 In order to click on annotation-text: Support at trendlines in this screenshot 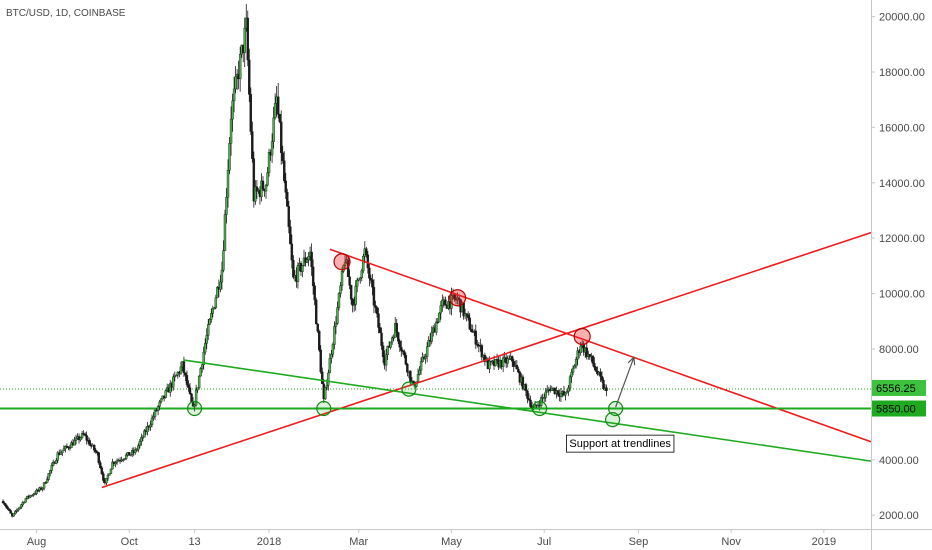, I will do `click(620, 444)`.